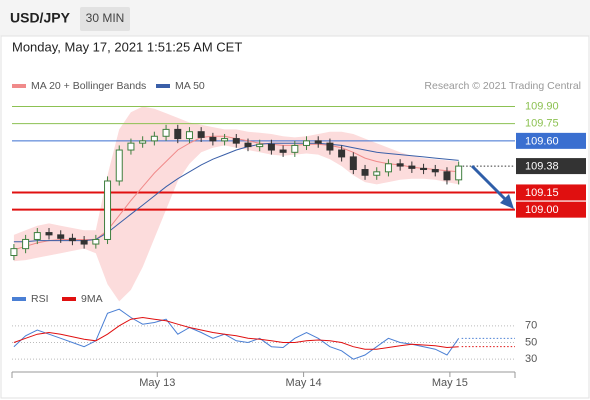 The width and height of the screenshot is (590, 400). I want to click on y-tick-label: 30, so click(531, 359).